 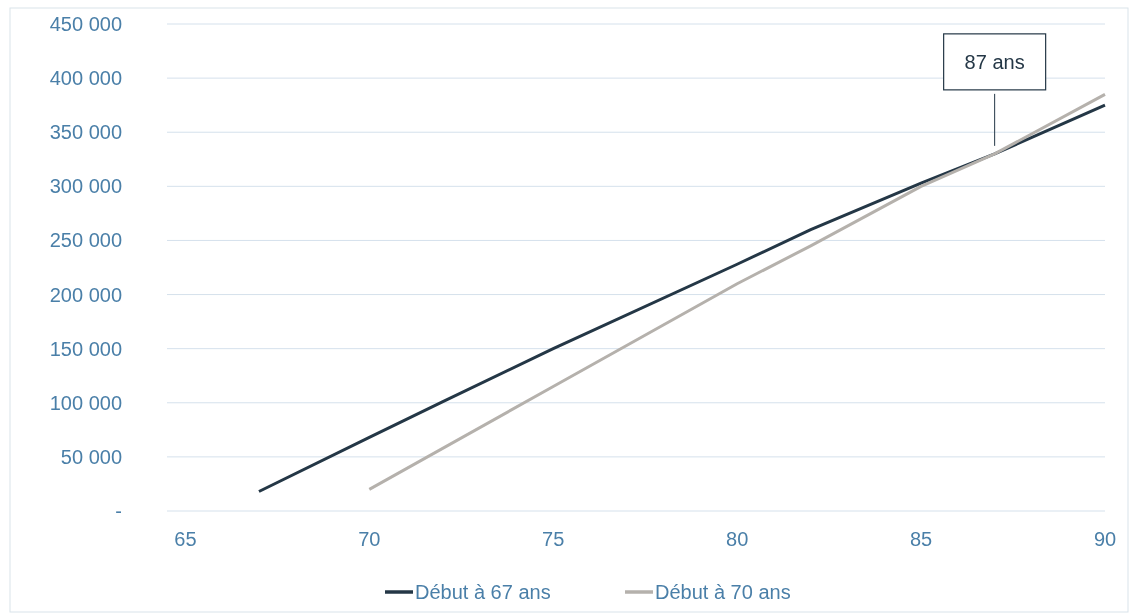 I want to click on y-tick-label: 250 000, so click(x=85, y=240).